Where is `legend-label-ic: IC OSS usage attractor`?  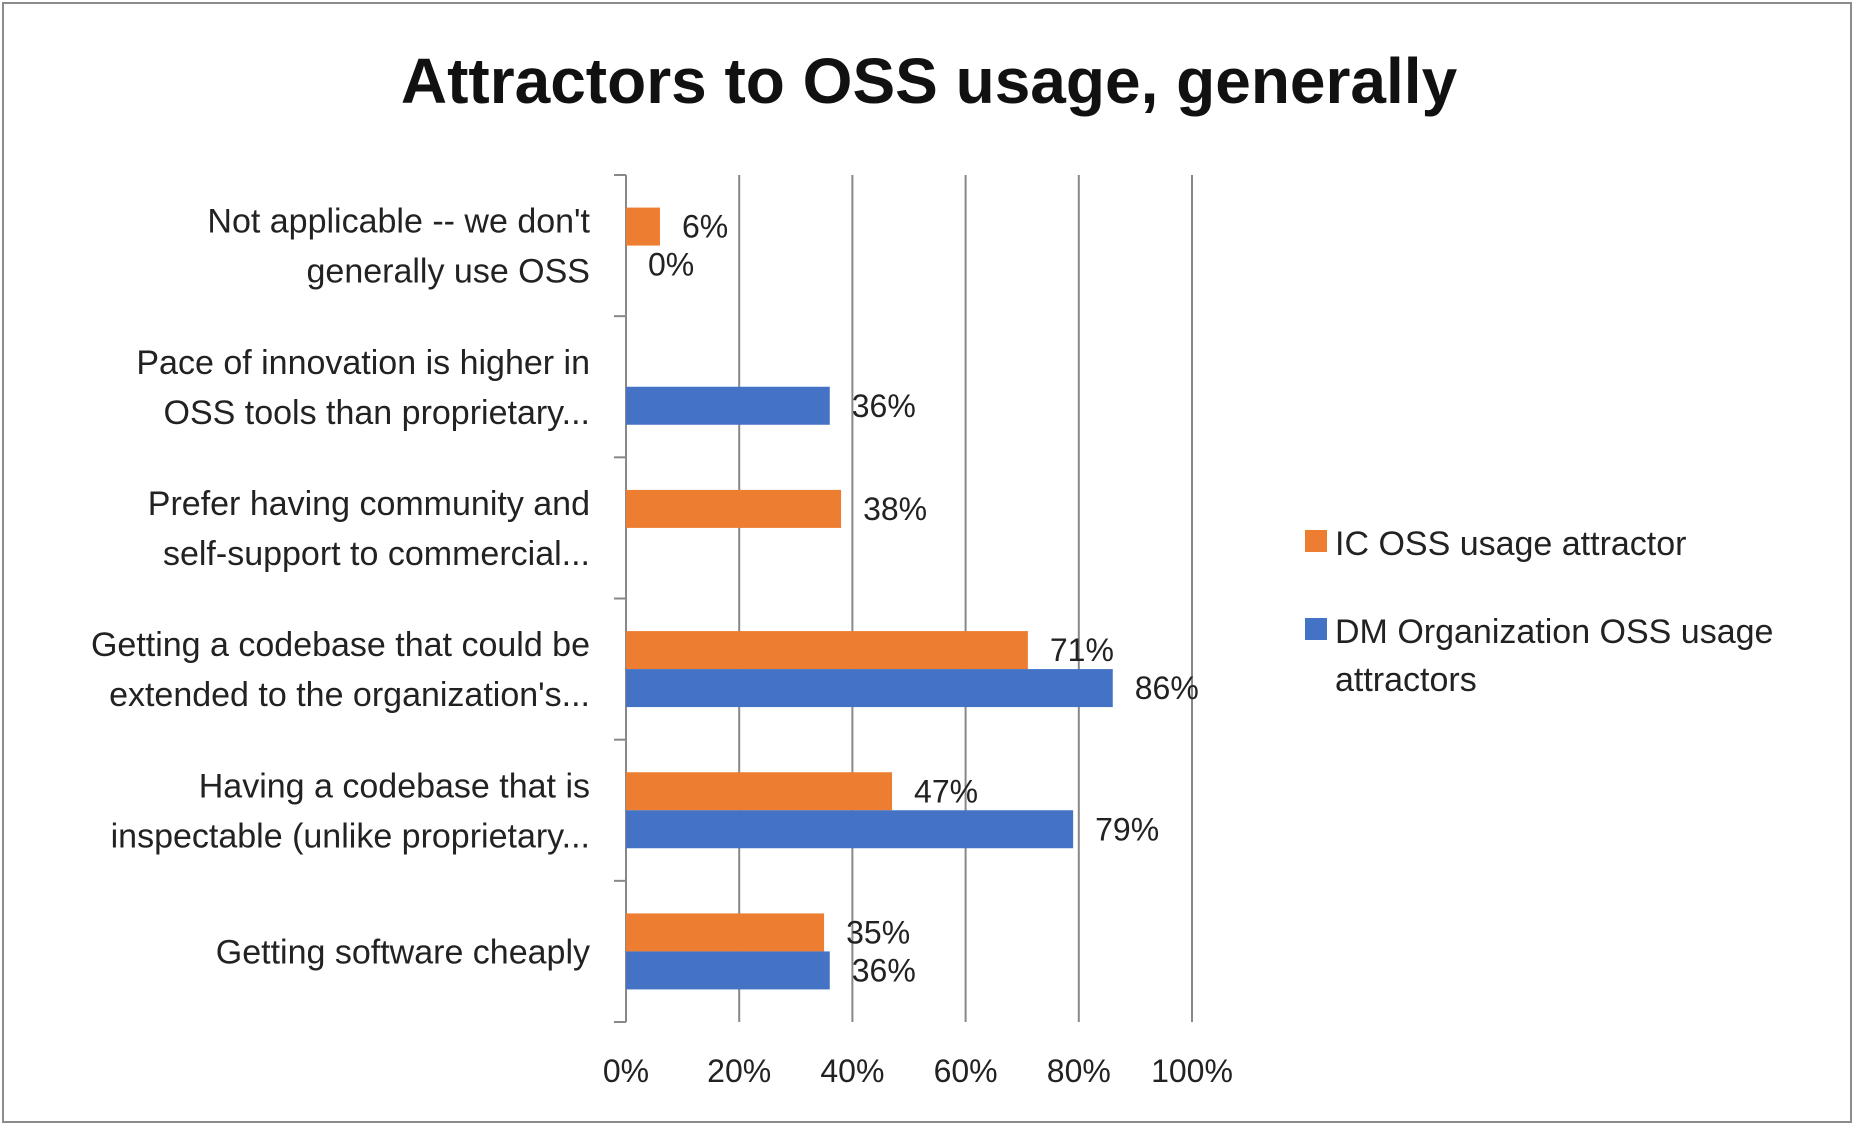 legend-label-ic: IC OSS usage attractor is located at coordinates (1511, 544).